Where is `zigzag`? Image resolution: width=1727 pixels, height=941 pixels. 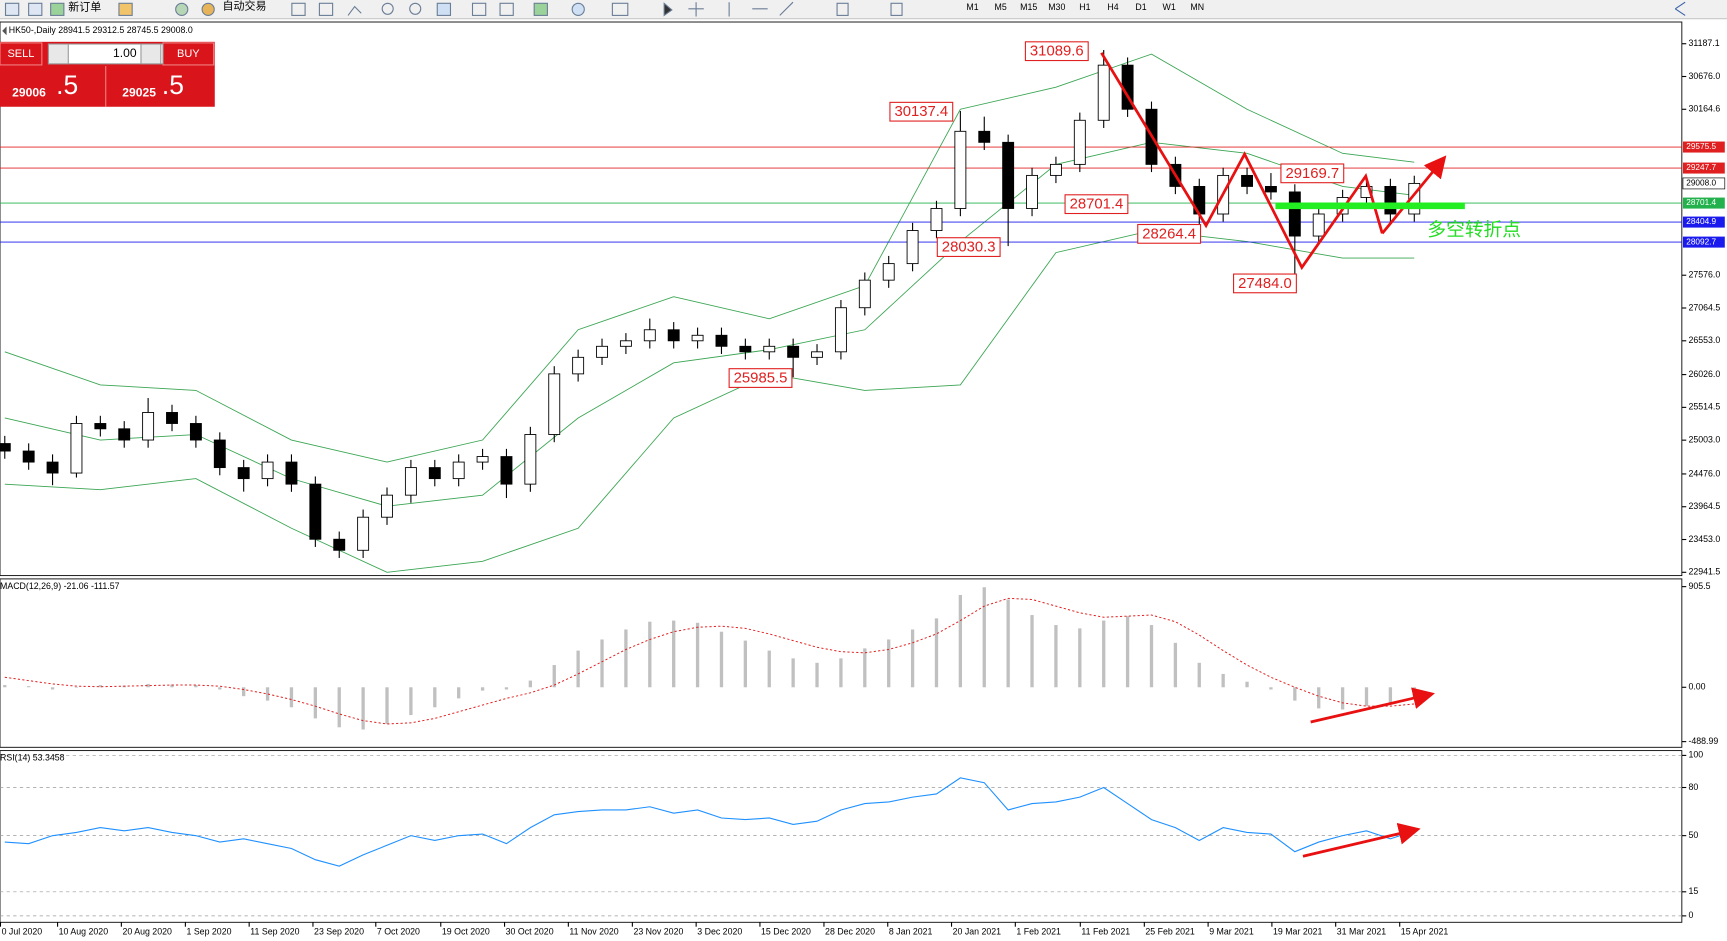
zigzag is located at coordinates (1242, 161).